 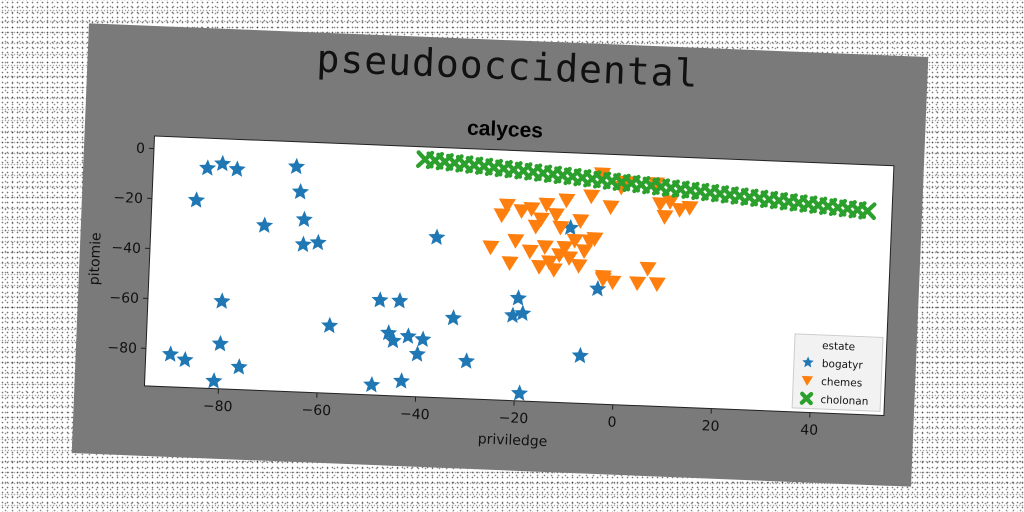 I want to click on legend-title: estate, so click(x=839, y=346).